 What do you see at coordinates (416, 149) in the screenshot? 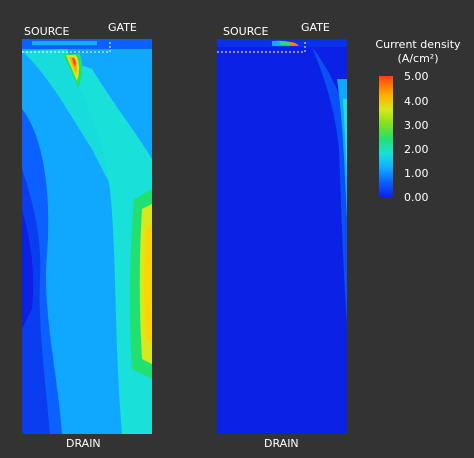
I see `legend-tick-2: 2.00` at bounding box center [416, 149].